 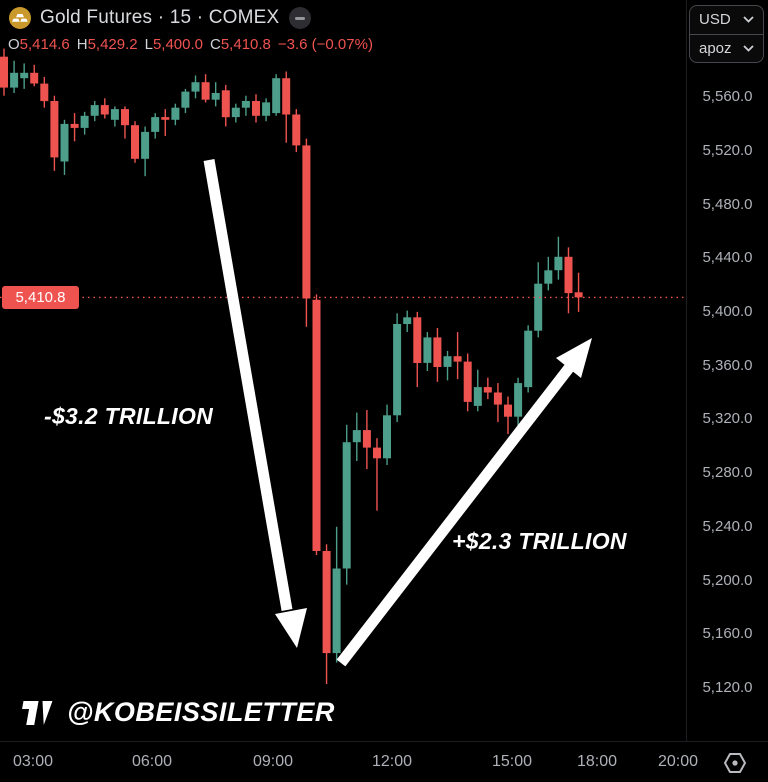 What do you see at coordinates (152, 761) in the screenshot?
I see `time-axis-label: 06:00` at bounding box center [152, 761].